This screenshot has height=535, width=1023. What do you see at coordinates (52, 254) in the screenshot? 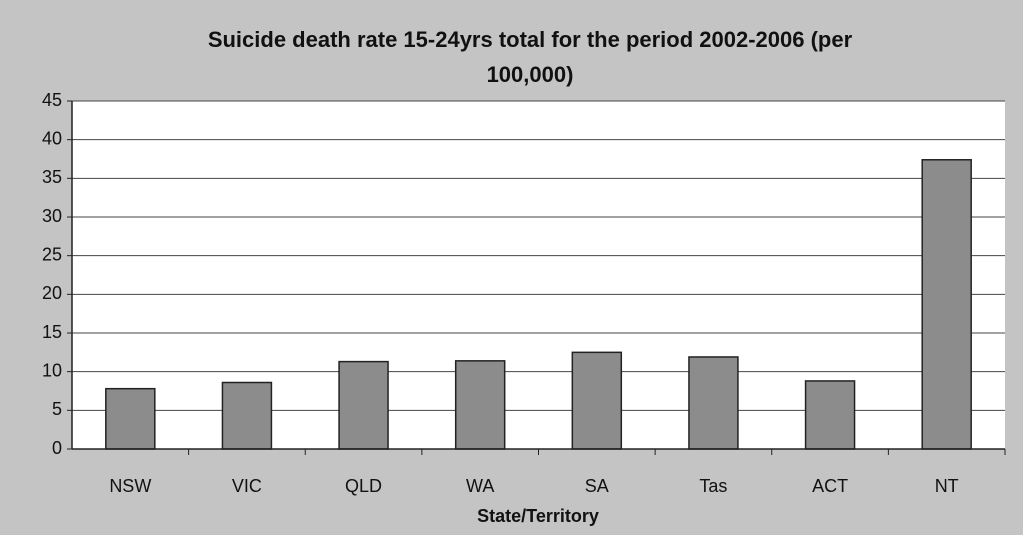
I see `y-tick-label: 25` at bounding box center [52, 254].